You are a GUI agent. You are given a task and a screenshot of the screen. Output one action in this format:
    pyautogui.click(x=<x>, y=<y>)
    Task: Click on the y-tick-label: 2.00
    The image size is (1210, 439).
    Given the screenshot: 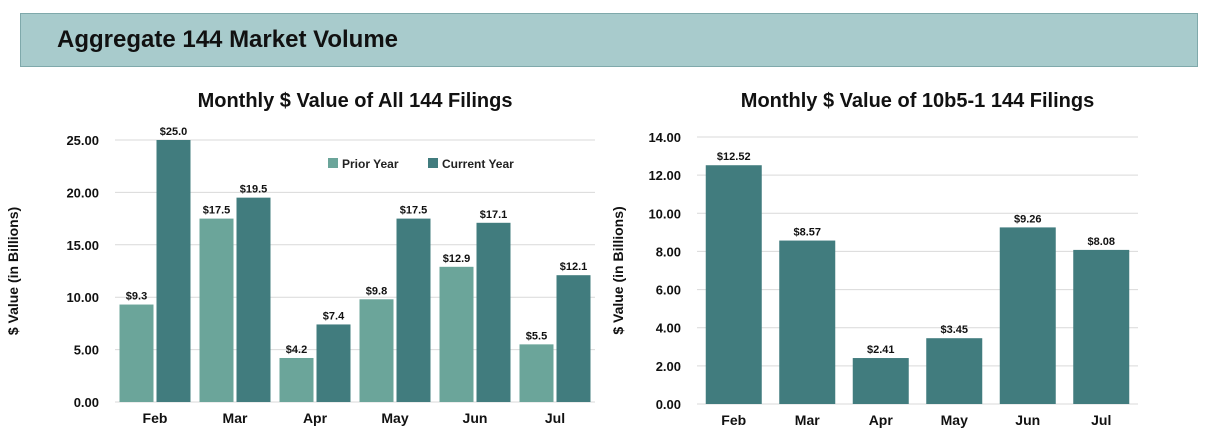 What is the action you would take?
    pyautogui.click(x=668, y=366)
    